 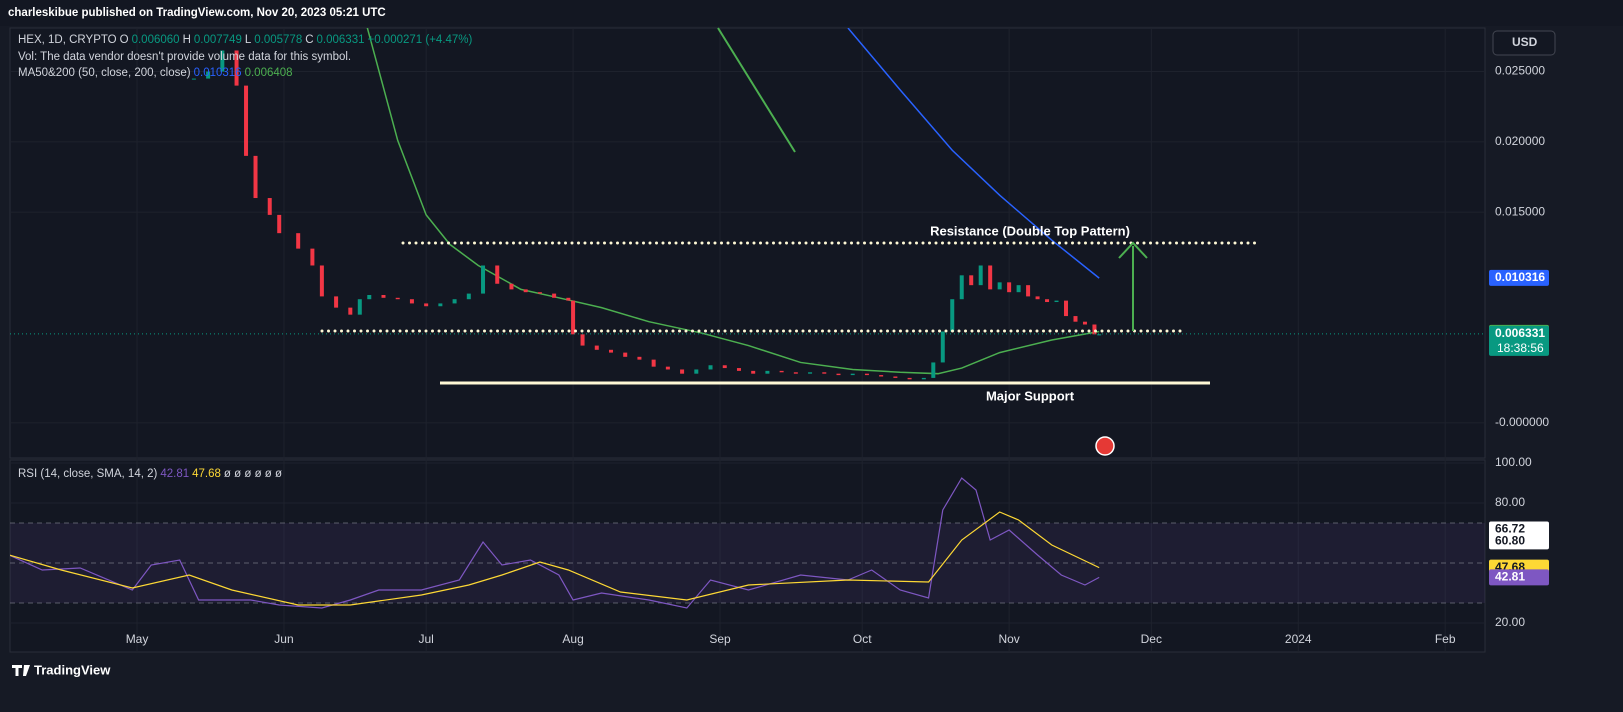 What do you see at coordinates (309, 40) in the screenshot?
I see `ohlc-key: C` at bounding box center [309, 40].